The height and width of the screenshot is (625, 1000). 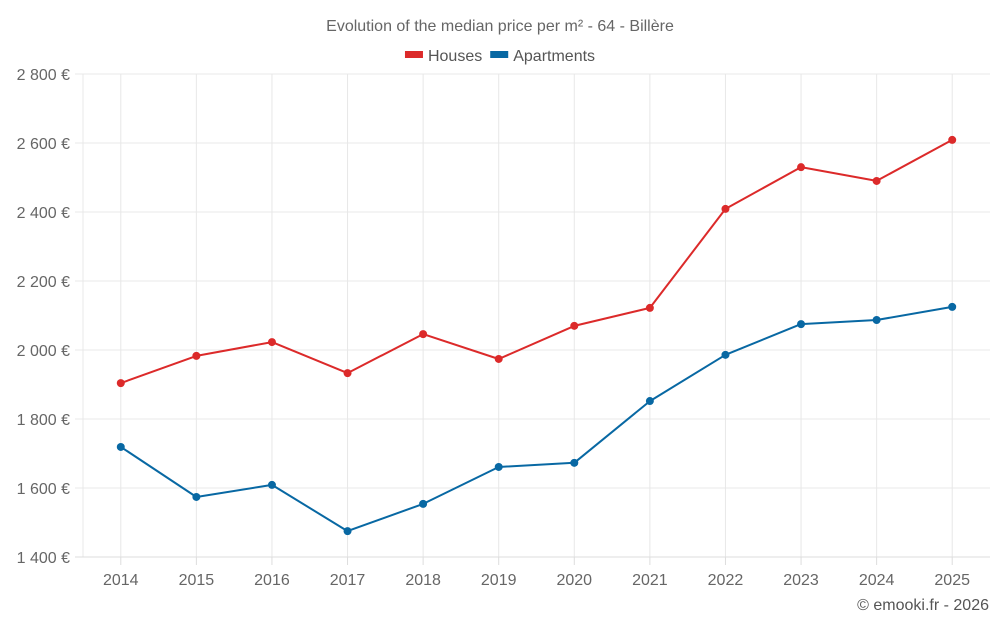 I want to click on legend-item-apartments: Apartments, so click(x=542, y=56).